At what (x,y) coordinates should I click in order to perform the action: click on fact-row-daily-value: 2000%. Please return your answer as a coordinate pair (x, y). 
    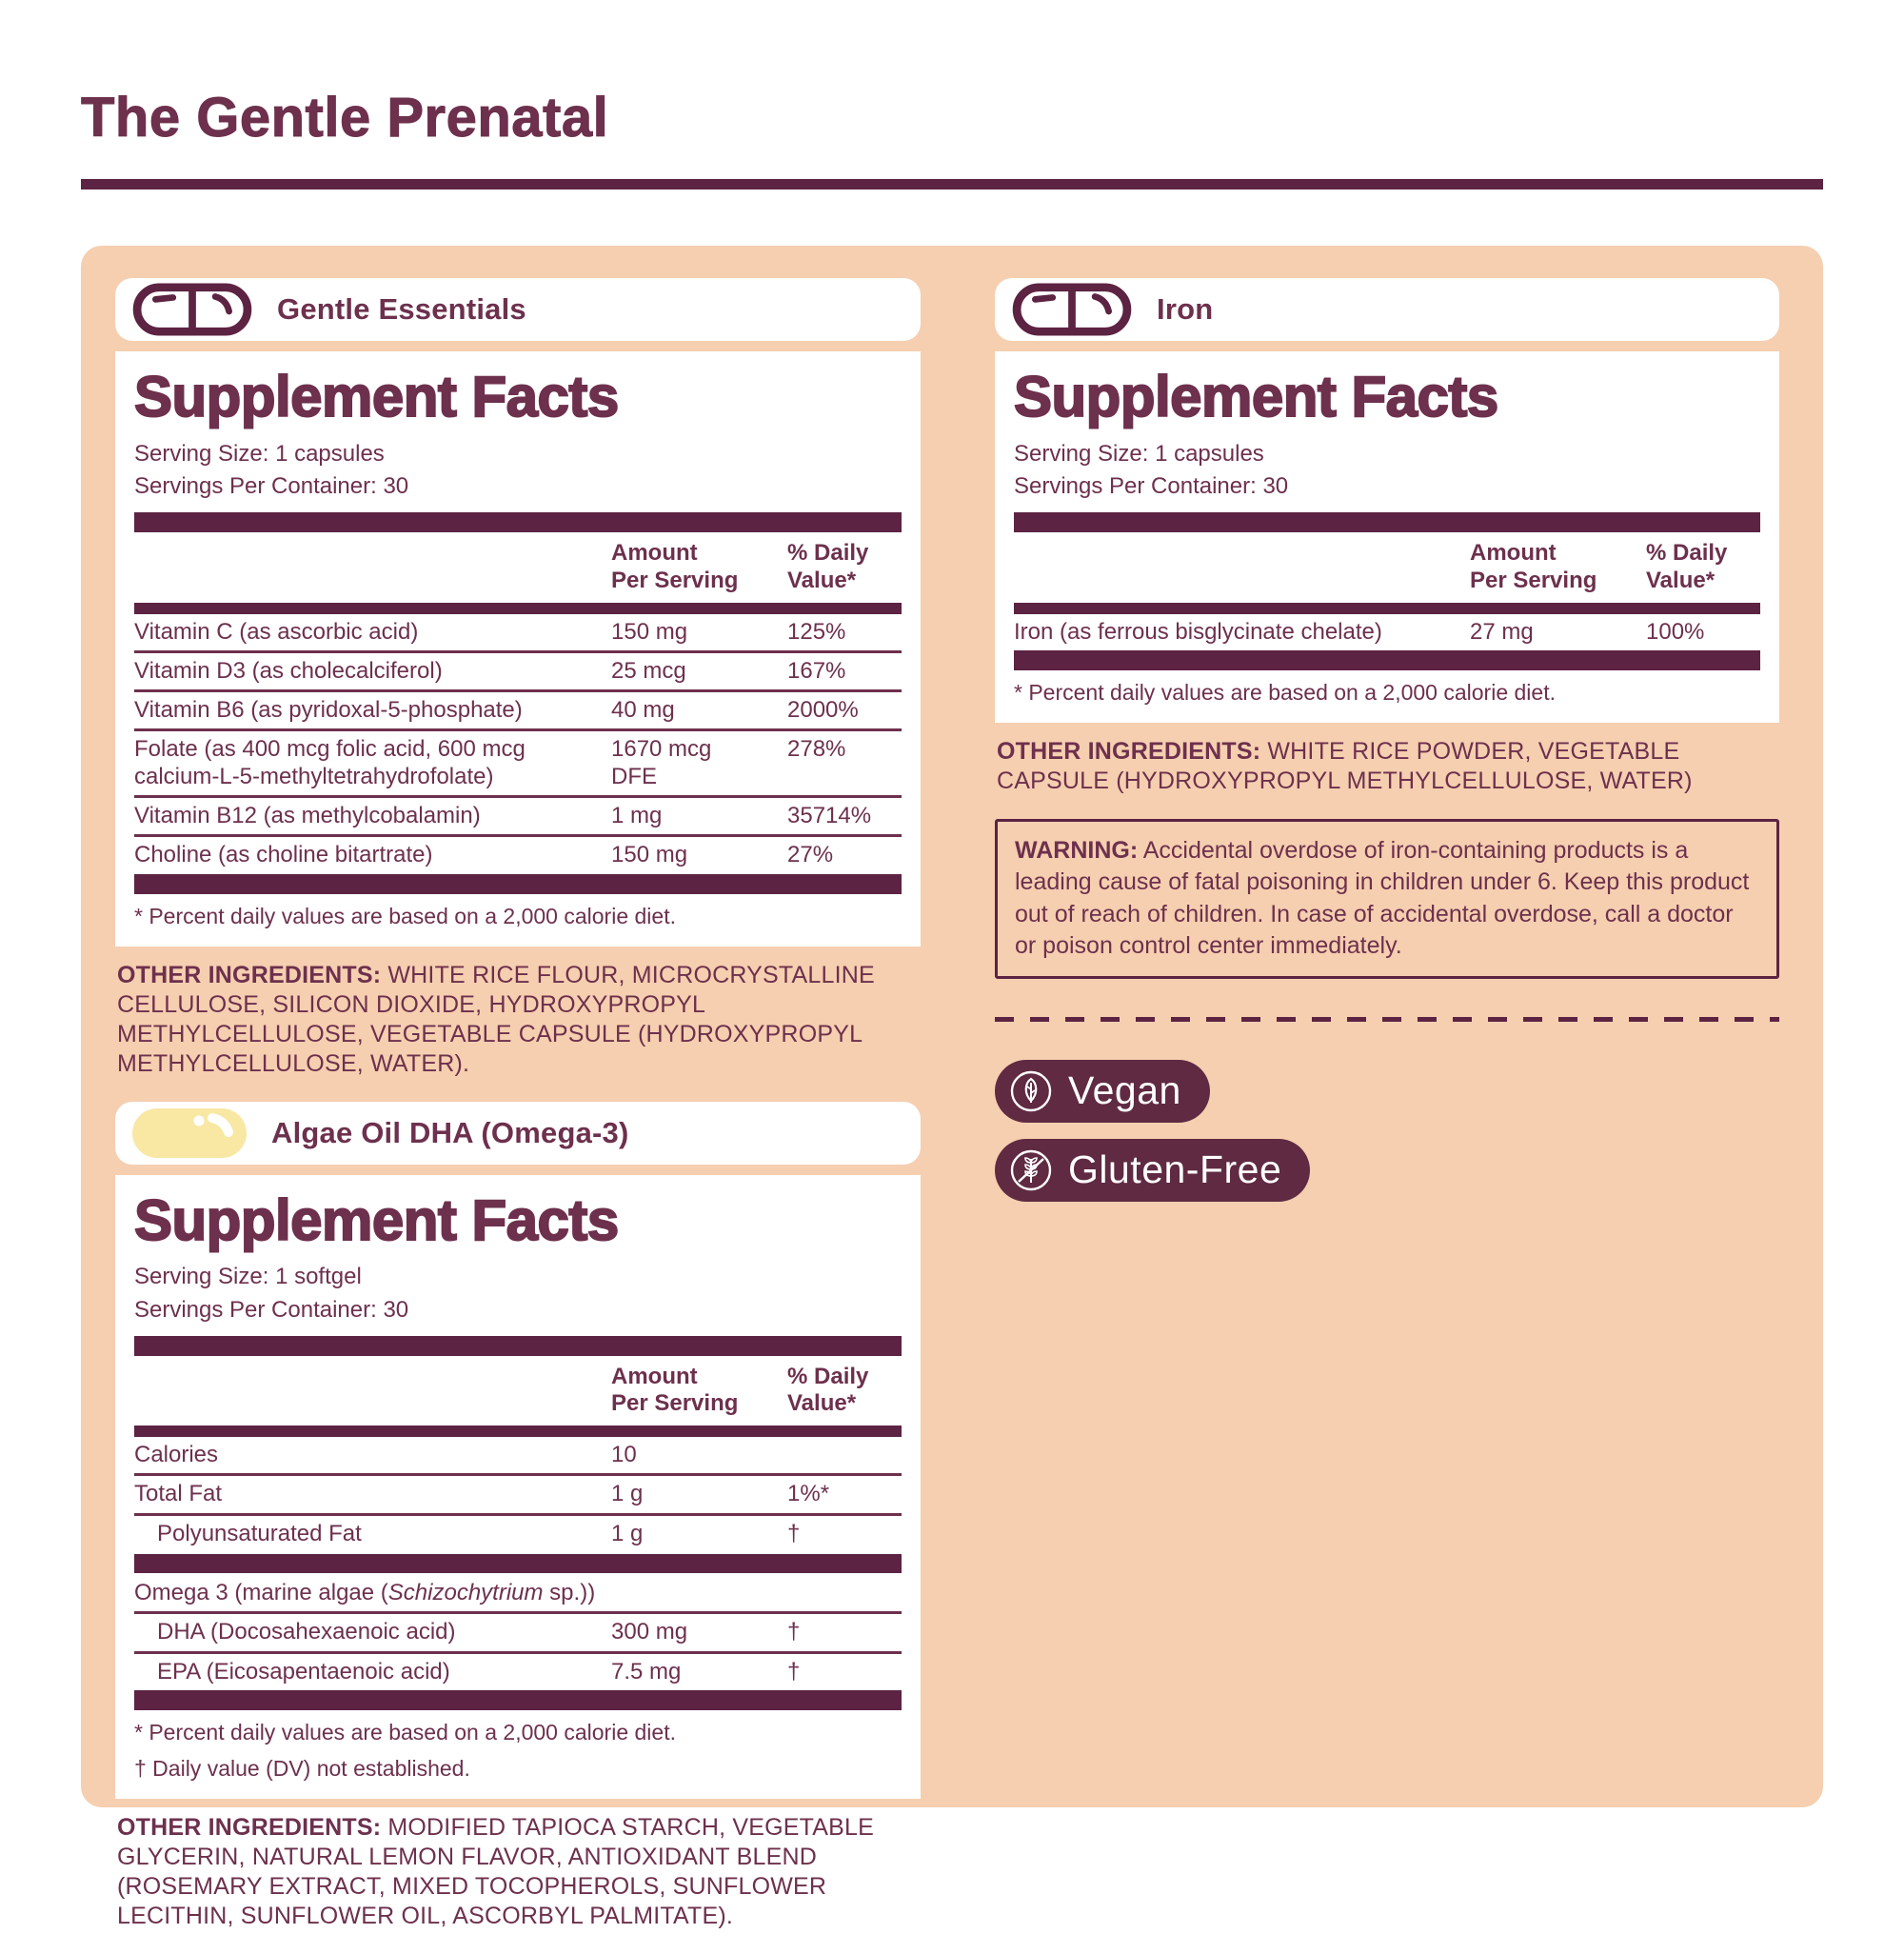
    Looking at the image, I should click on (823, 710).